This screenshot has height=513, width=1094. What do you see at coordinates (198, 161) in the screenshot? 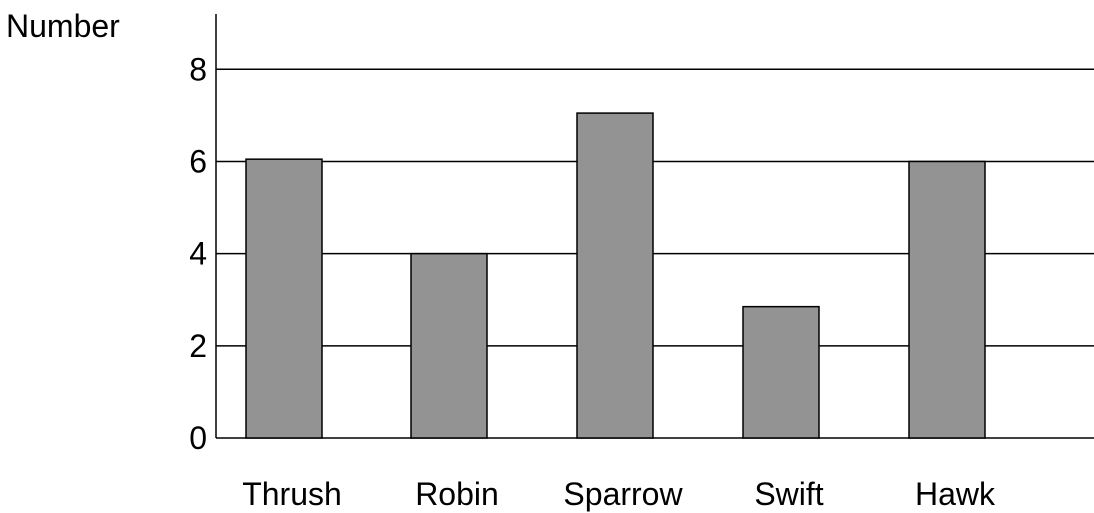
I see `y-tick-label: 6` at bounding box center [198, 161].